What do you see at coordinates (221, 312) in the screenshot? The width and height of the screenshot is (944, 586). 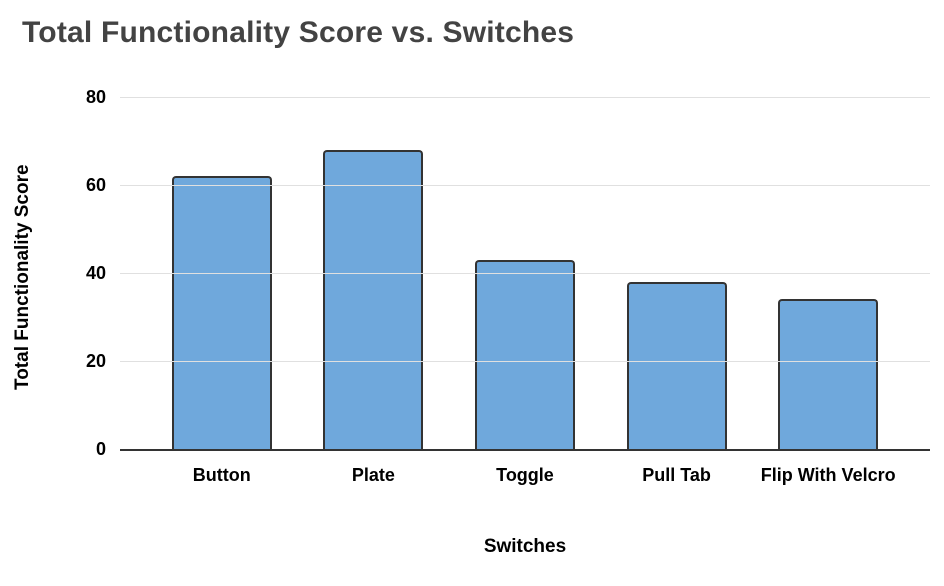 I see `bar-button` at bounding box center [221, 312].